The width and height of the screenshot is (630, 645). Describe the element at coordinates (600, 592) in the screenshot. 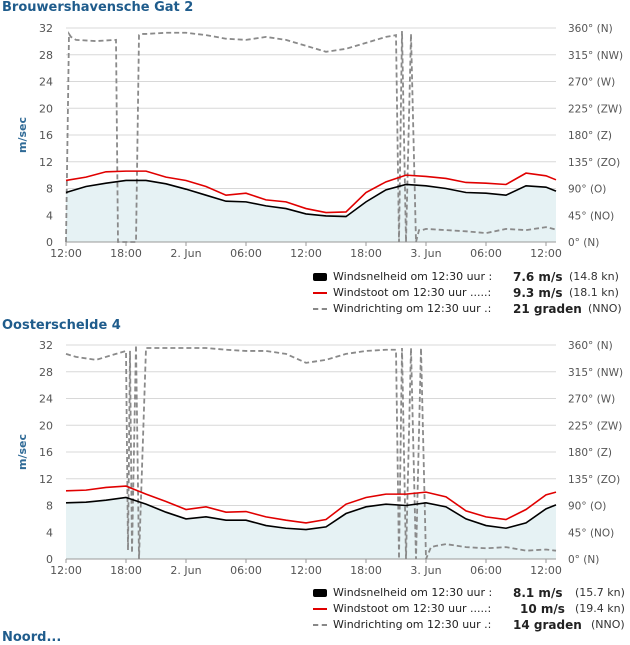

I see `legend-extra: (15.7 kn)` at that location.